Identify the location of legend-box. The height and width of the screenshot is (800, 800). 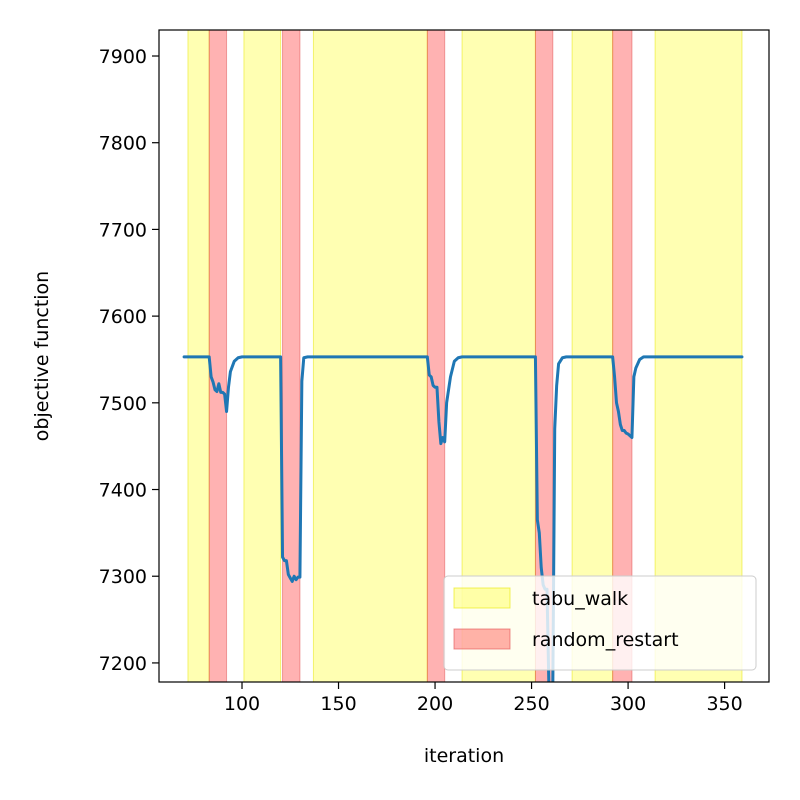
(600, 623).